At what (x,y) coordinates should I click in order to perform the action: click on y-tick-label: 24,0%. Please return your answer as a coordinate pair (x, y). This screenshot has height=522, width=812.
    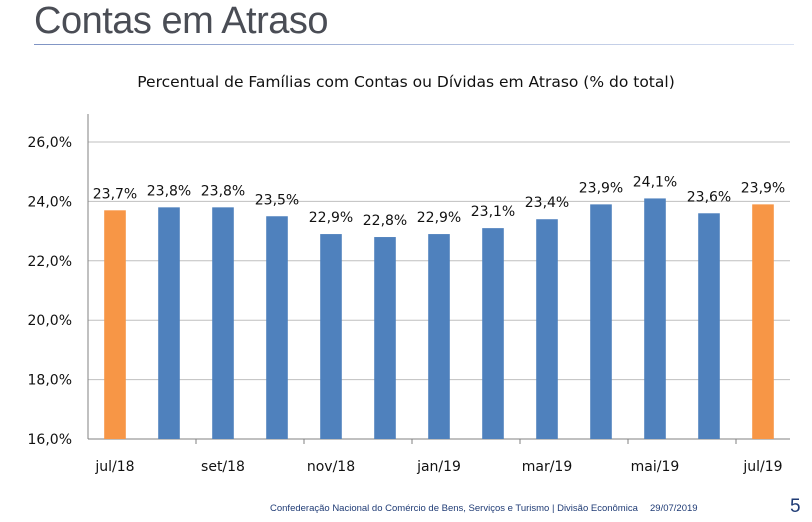
    Looking at the image, I should click on (50, 202).